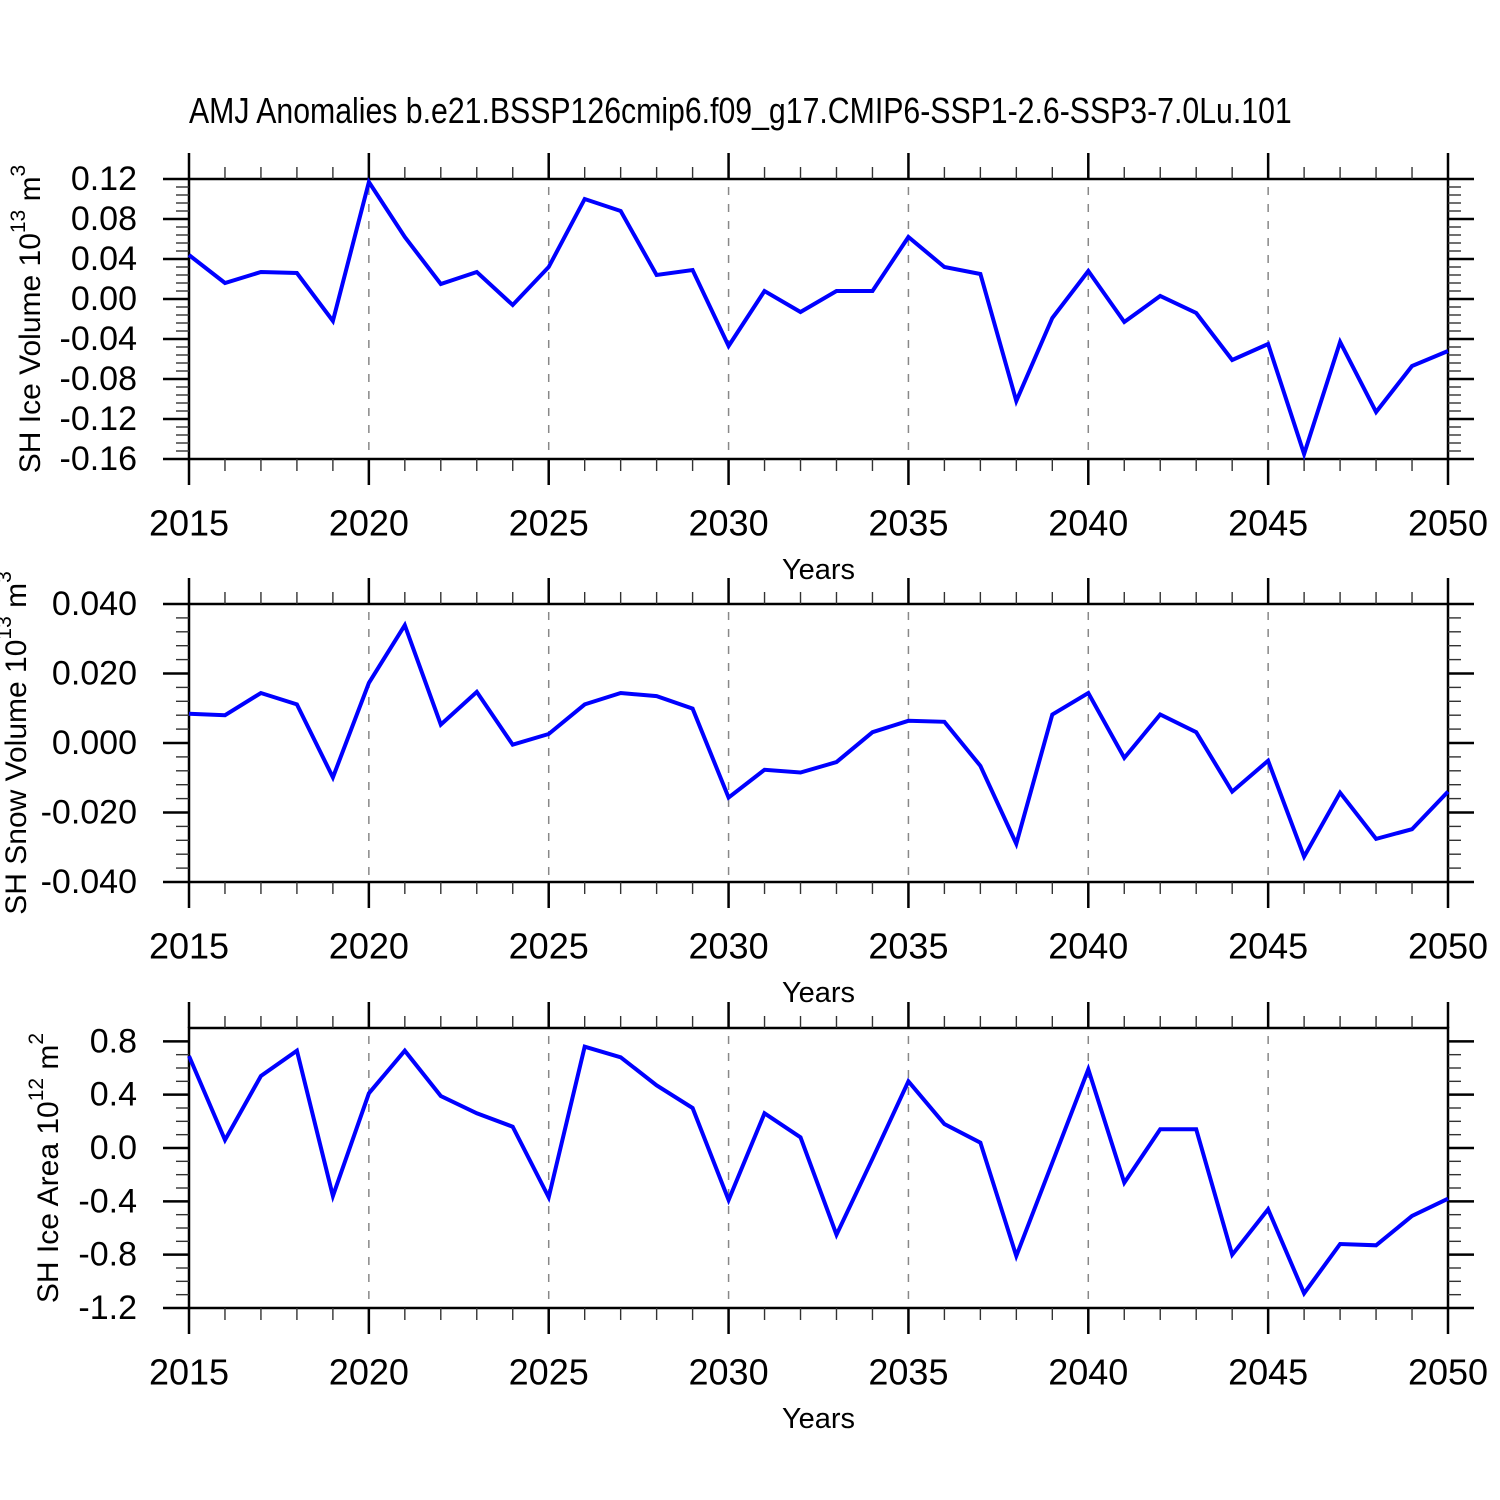 This screenshot has width=1500, height=1500. I want to click on y-tick-label: 0.8, so click(113, 1041).